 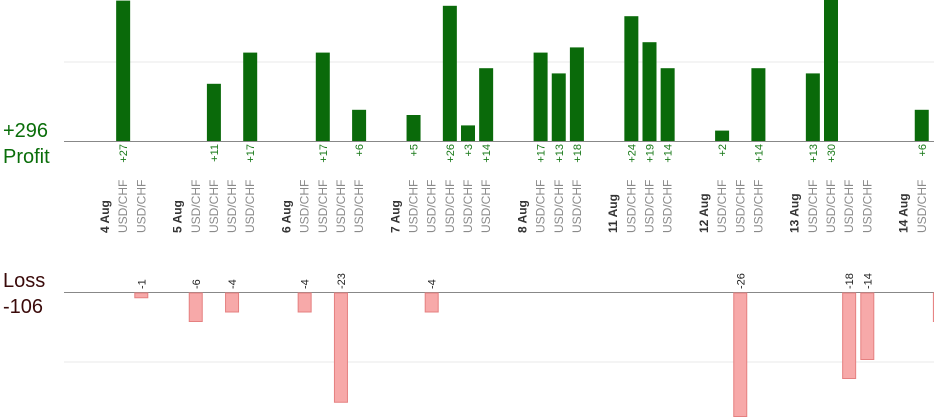 I want to click on date-label: 14 Aug, so click(x=904, y=213).